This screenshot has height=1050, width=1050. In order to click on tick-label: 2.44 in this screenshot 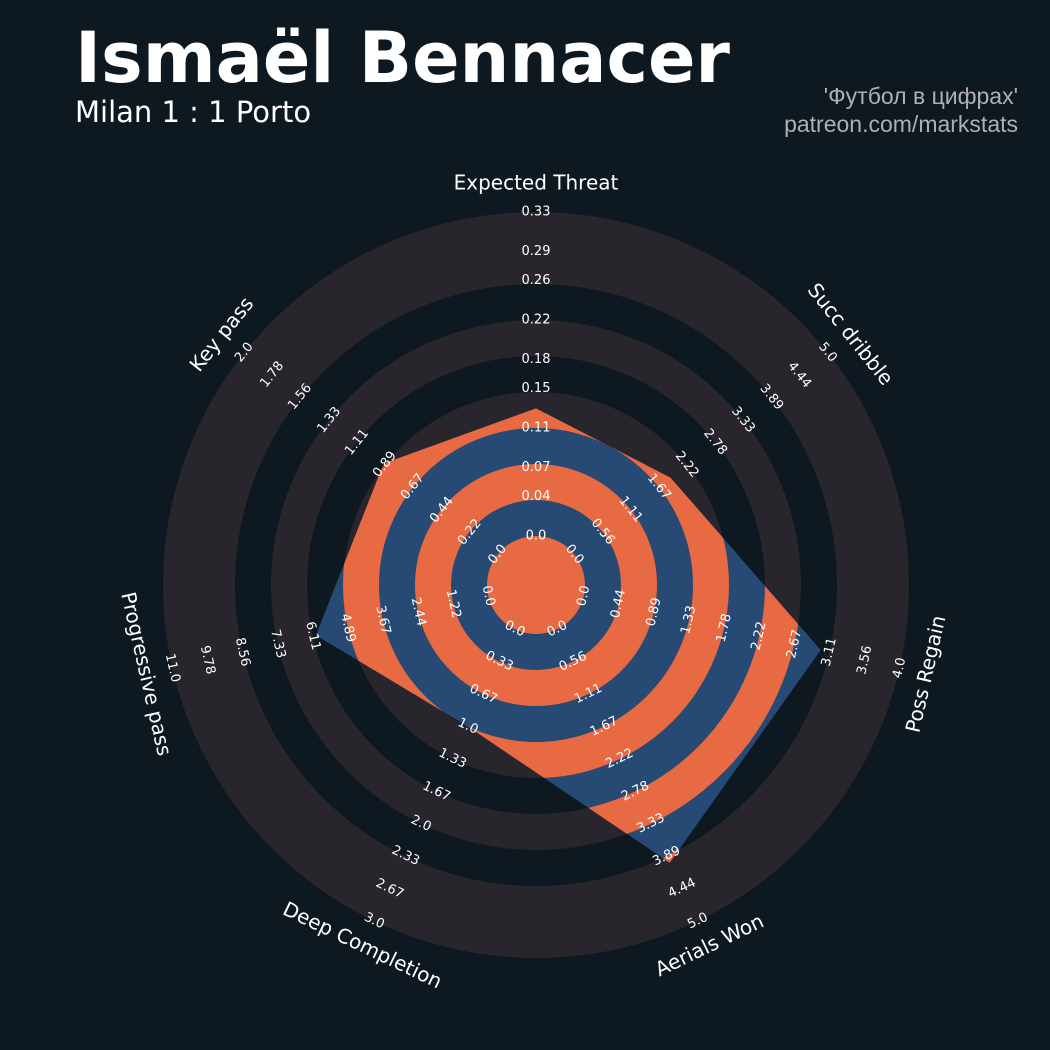, I will do `click(418, 612)`.